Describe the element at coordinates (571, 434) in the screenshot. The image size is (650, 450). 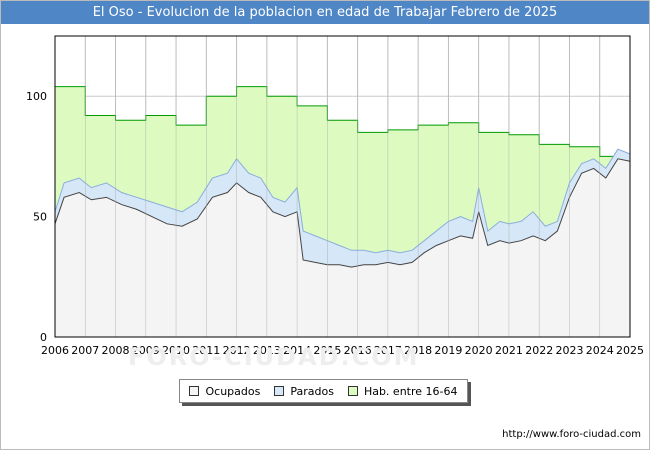
I see `source-url: http://www.foro-ciudad.com` at that location.